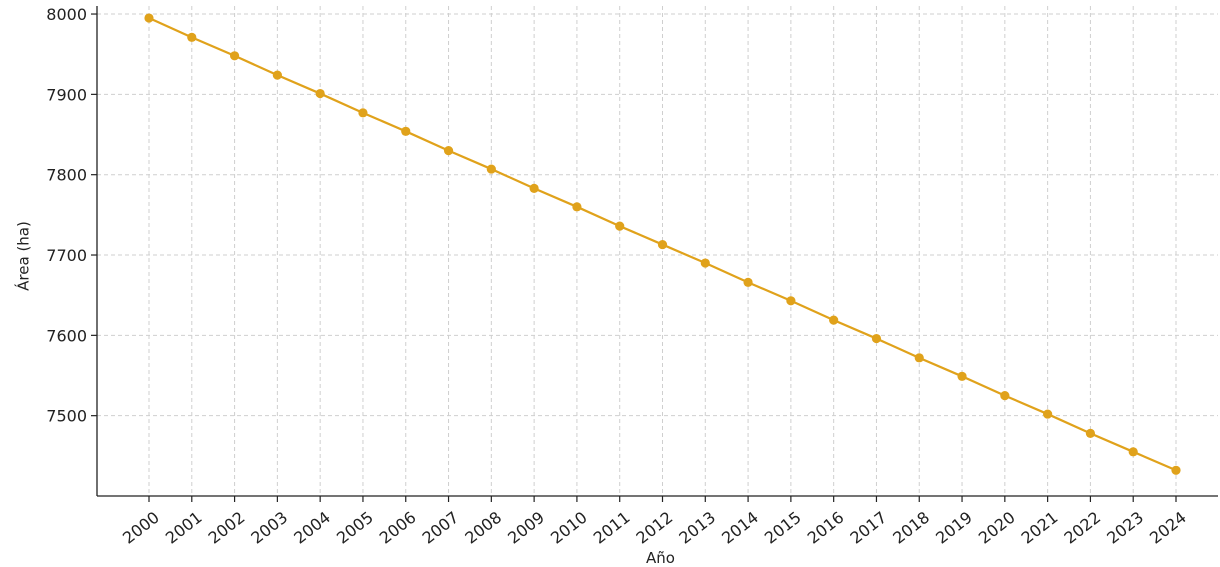  Describe the element at coordinates (740, 528) in the screenshot. I see `x-tick-label: 2014` at that location.